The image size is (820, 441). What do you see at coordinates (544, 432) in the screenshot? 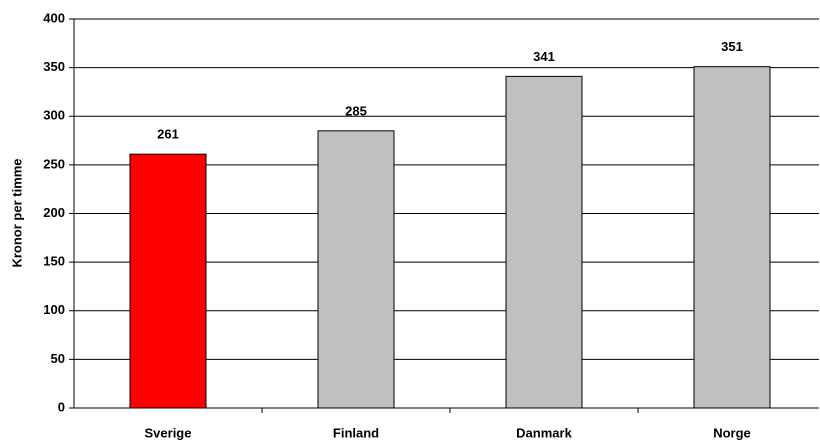
I see `x-tick-label: Danmark` at bounding box center [544, 432].